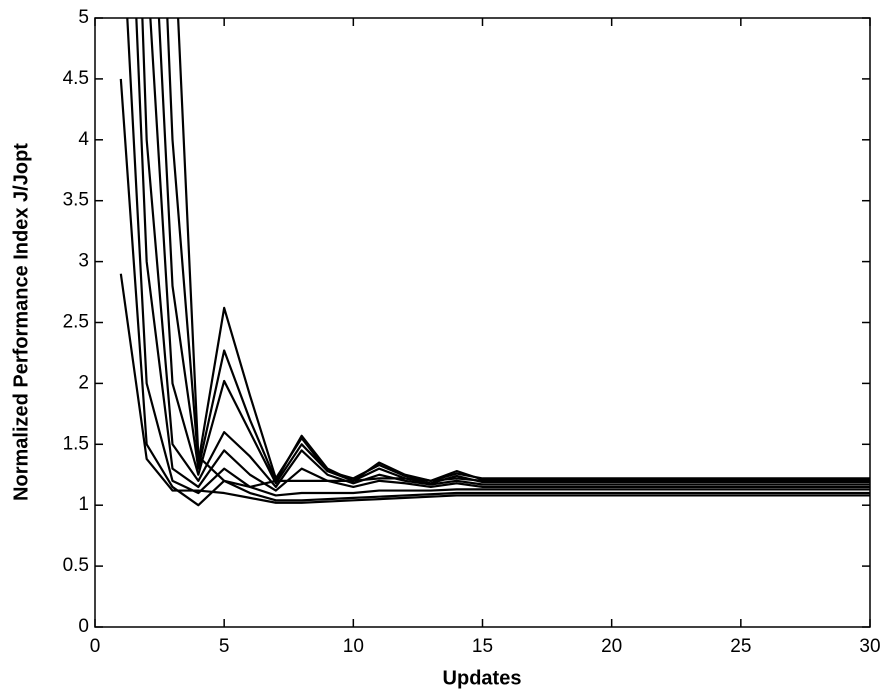  I want to click on y-tick-label: 3.5, so click(76, 200).